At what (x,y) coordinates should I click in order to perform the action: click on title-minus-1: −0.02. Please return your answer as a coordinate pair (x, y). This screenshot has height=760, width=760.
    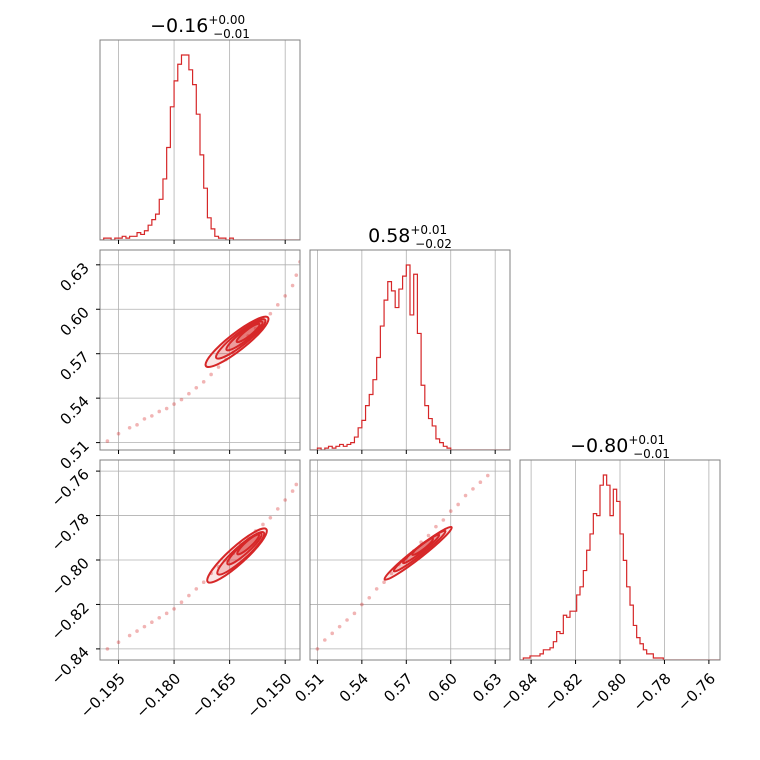
    Looking at the image, I should click on (433, 244).